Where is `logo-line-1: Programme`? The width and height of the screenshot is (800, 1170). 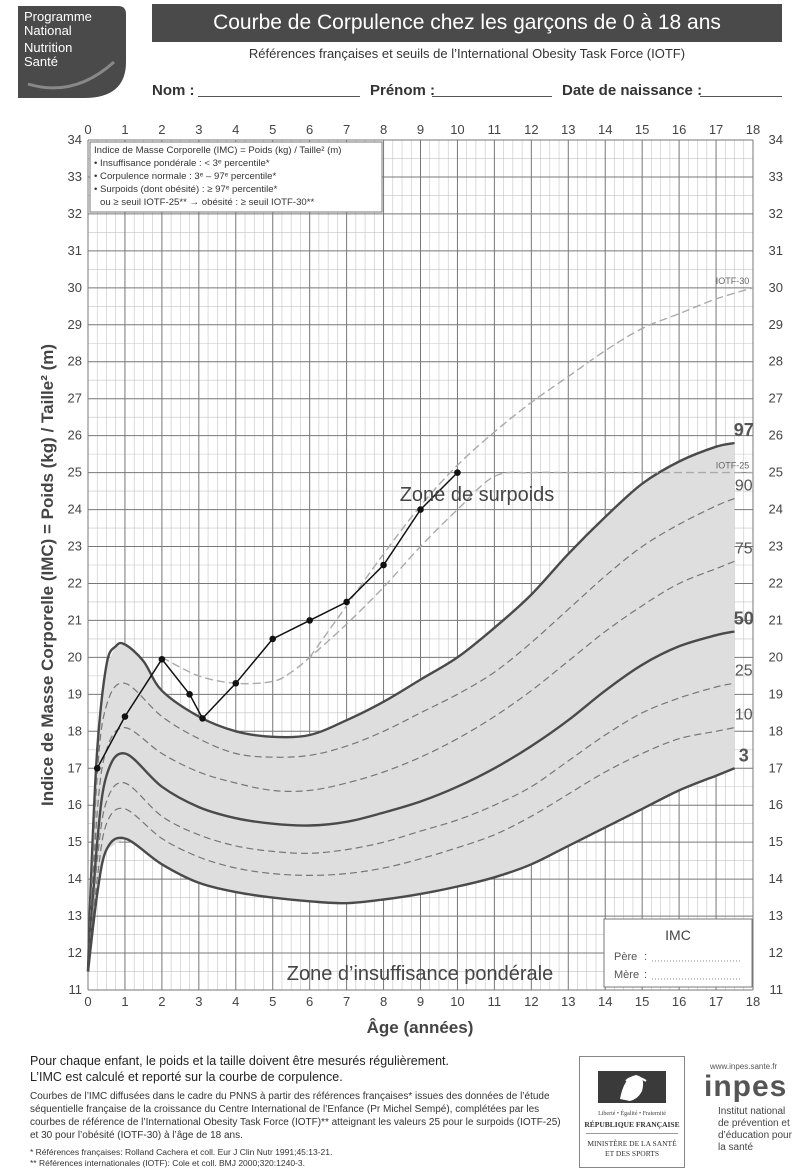 logo-line-1: Programme is located at coordinates (58, 16).